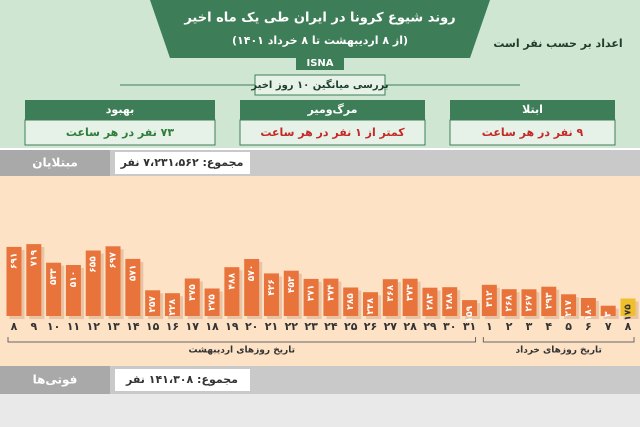  What do you see at coordinates (559, 351) in the screenshot?
I see `month-label: تاریخ روزهای خرداد` at bounding box center [559, 351].